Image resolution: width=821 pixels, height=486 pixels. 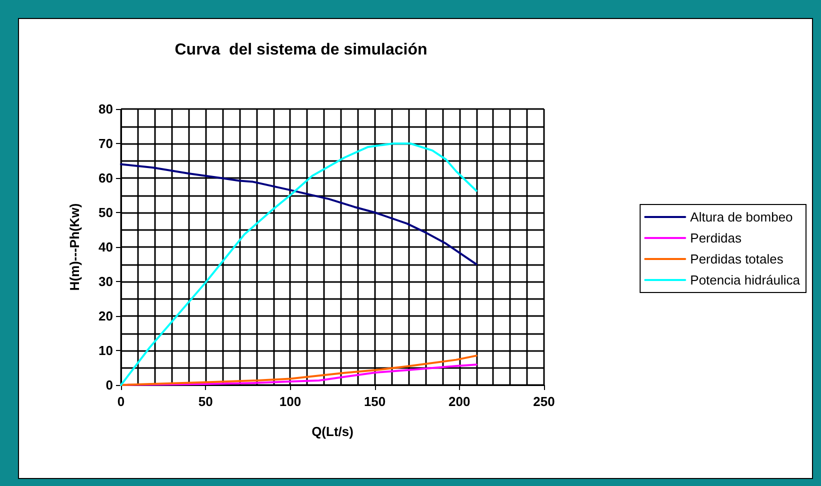 What do you see at coordinates (544, 401) in the screenshot?
I see `x-tick-label: 250` at bounding box center [544, 401].